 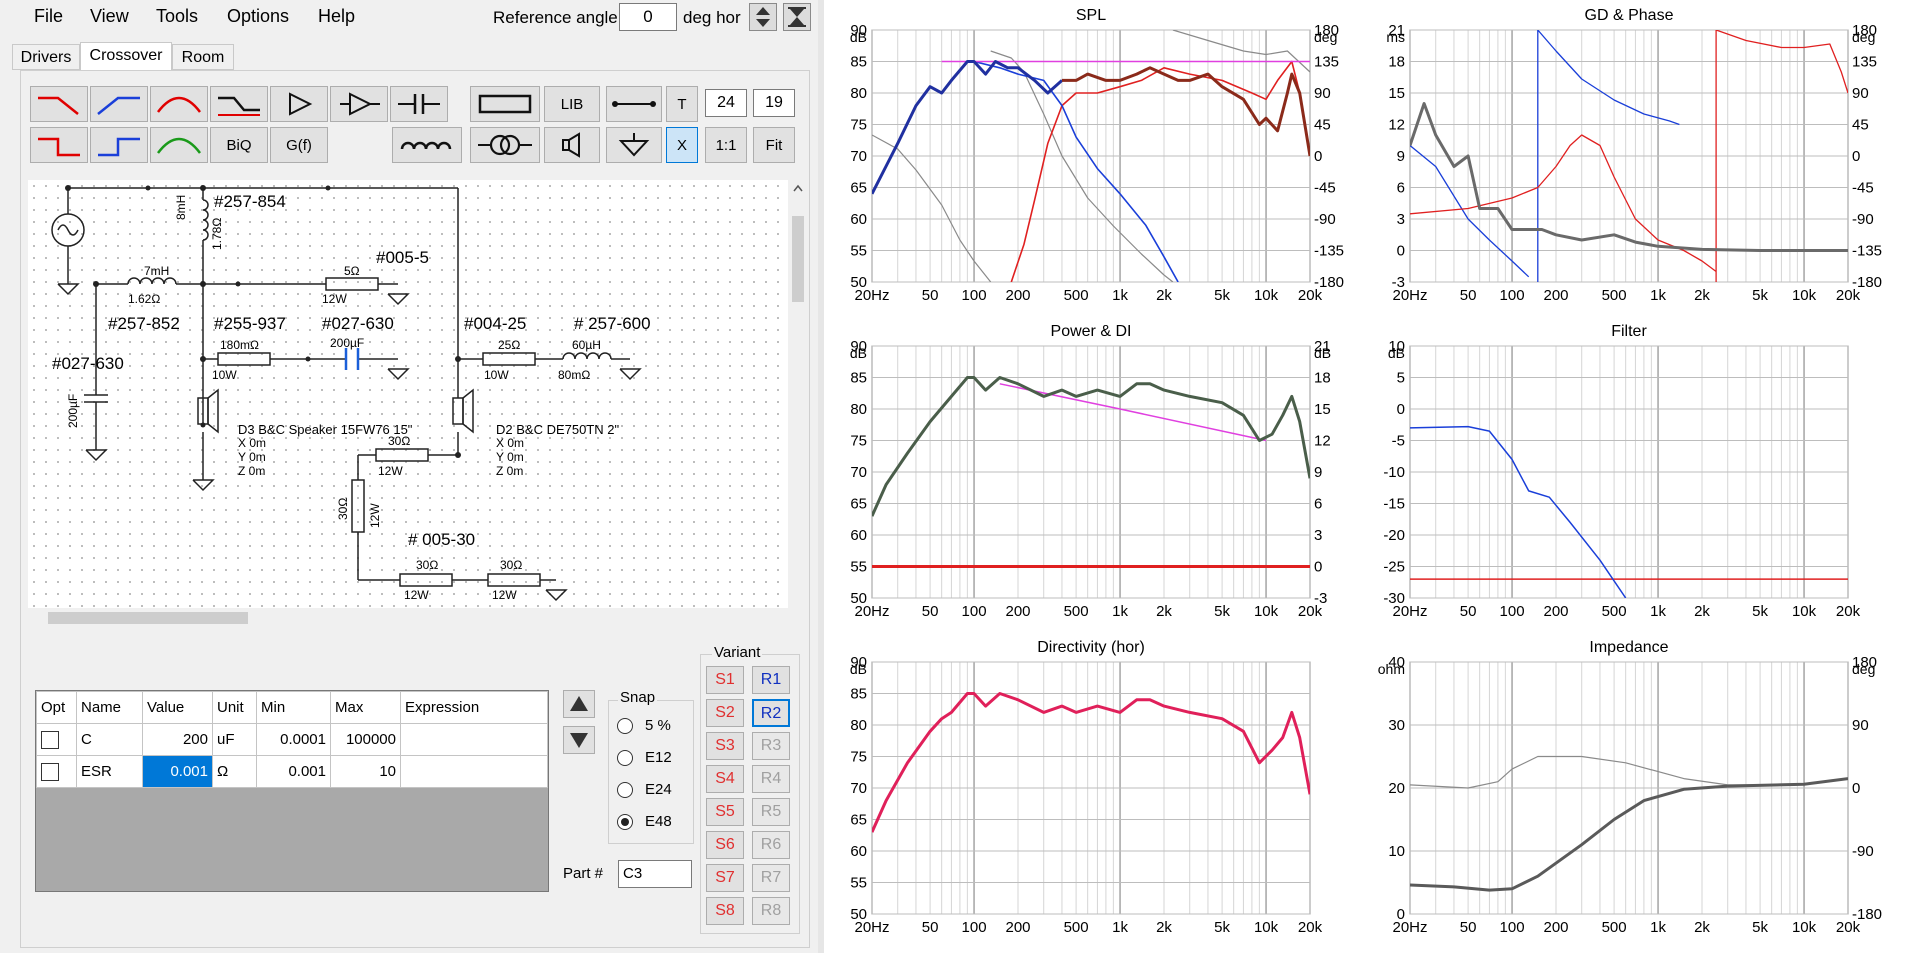 What do you see at coordinates (1863, 219) in the screenshot?
I see `y-tick-right: -90` at bounding box center [1863, 219].